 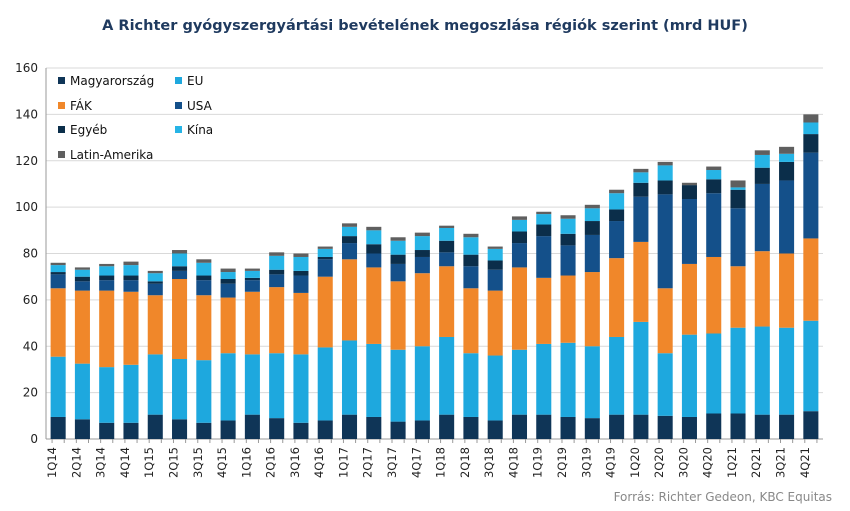 I want to click on x-tick-label: 4Q20, so click(x=708, y=462).